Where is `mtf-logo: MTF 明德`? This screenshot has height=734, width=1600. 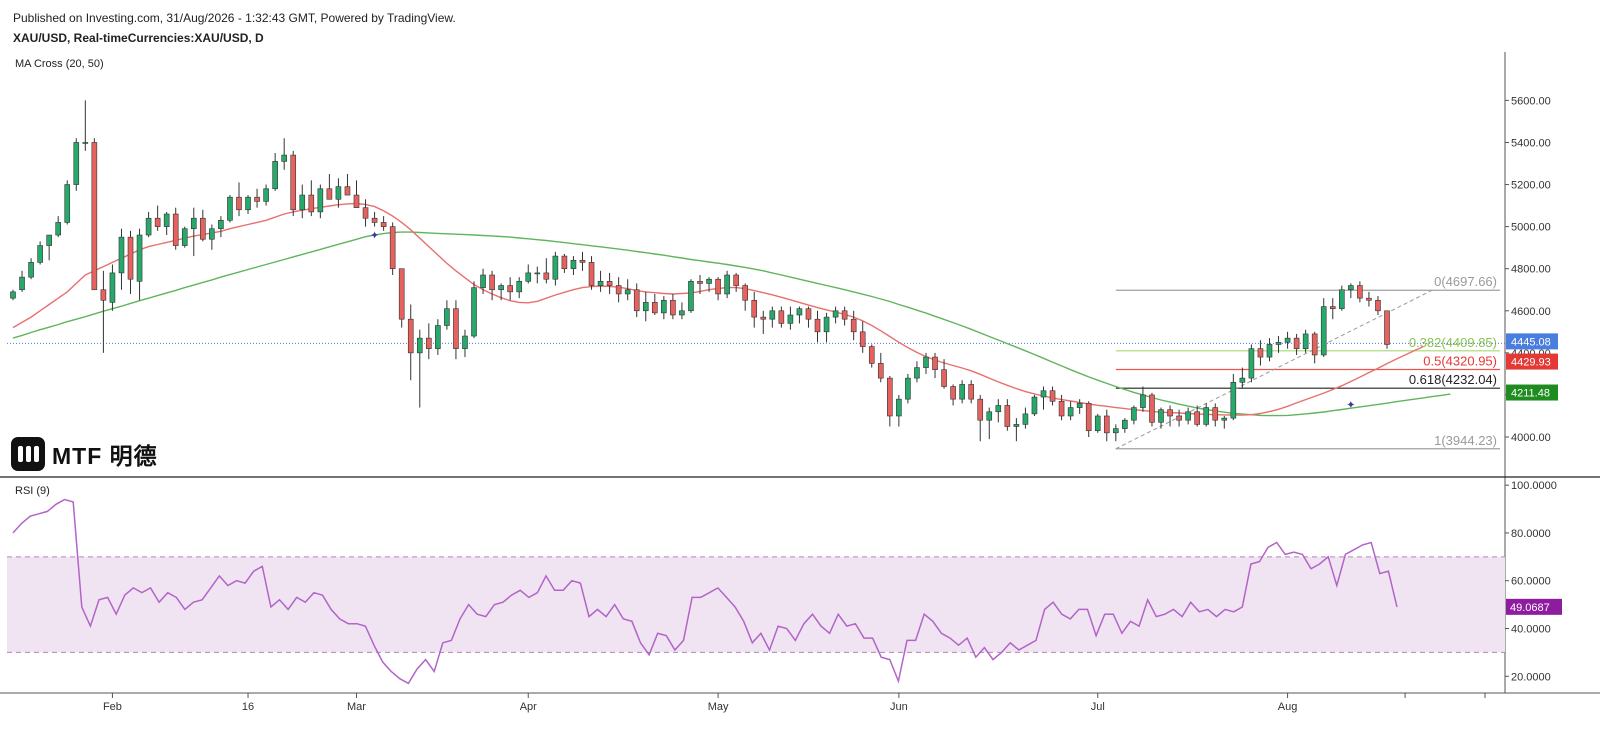
mtf-logo: MTF 明德 is located at coordinates (84, 454).